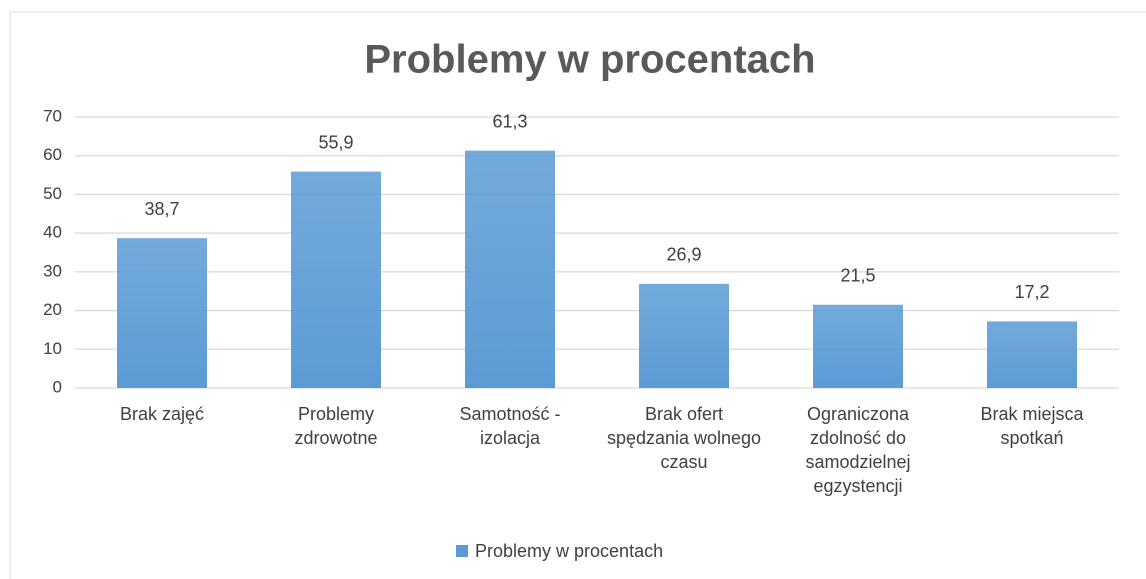 The height and width of the screenshot is (579, 1146). Describe the element at coordinates (52, 270) in the screenshot. I see `y-tick-label: 30` at that location.